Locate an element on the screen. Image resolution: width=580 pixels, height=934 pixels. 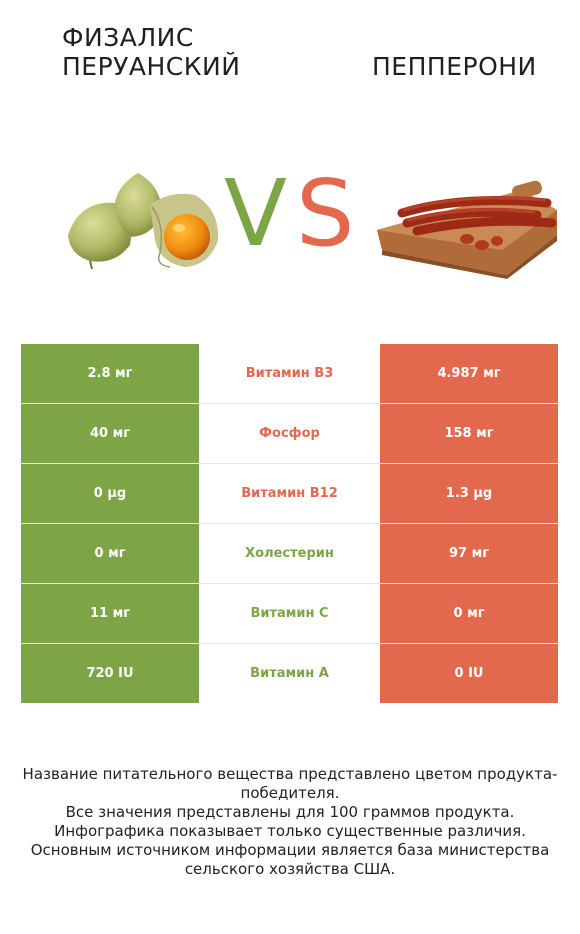
table-row: 0 µg Витамин B12 1.3 µg is located at coordinates (289, 493).